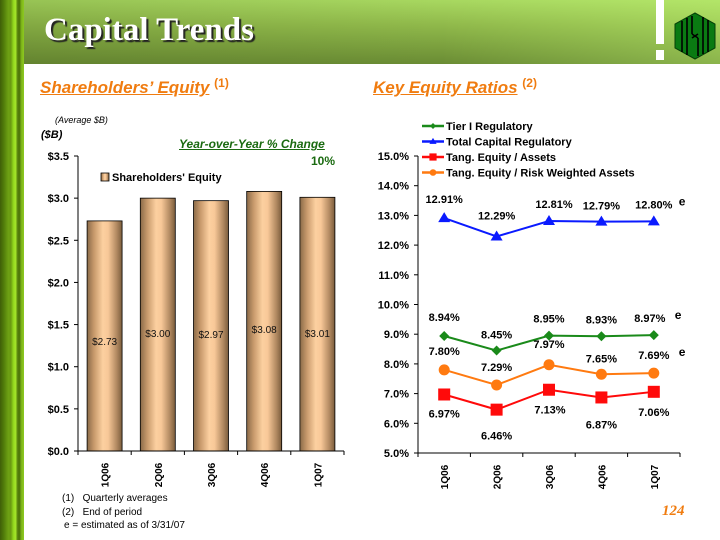 Image resolution: width=720 pixels, height=540 pixels. I want to click on data-label: 7.06%, so click(653, 413).